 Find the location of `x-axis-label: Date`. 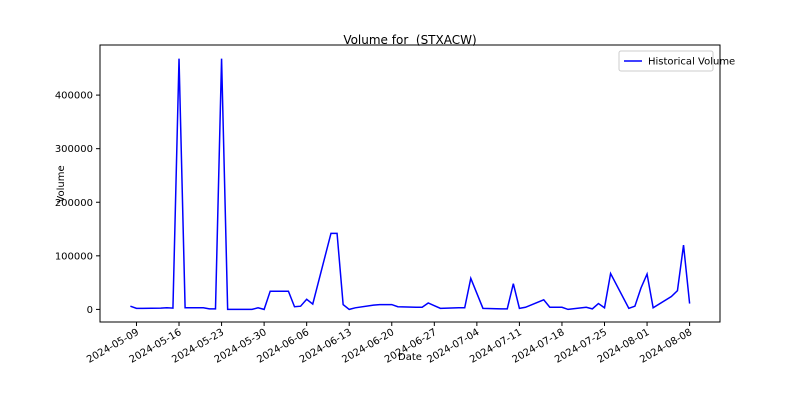

x-axis-label: Date is located at coordinates (410, 357).